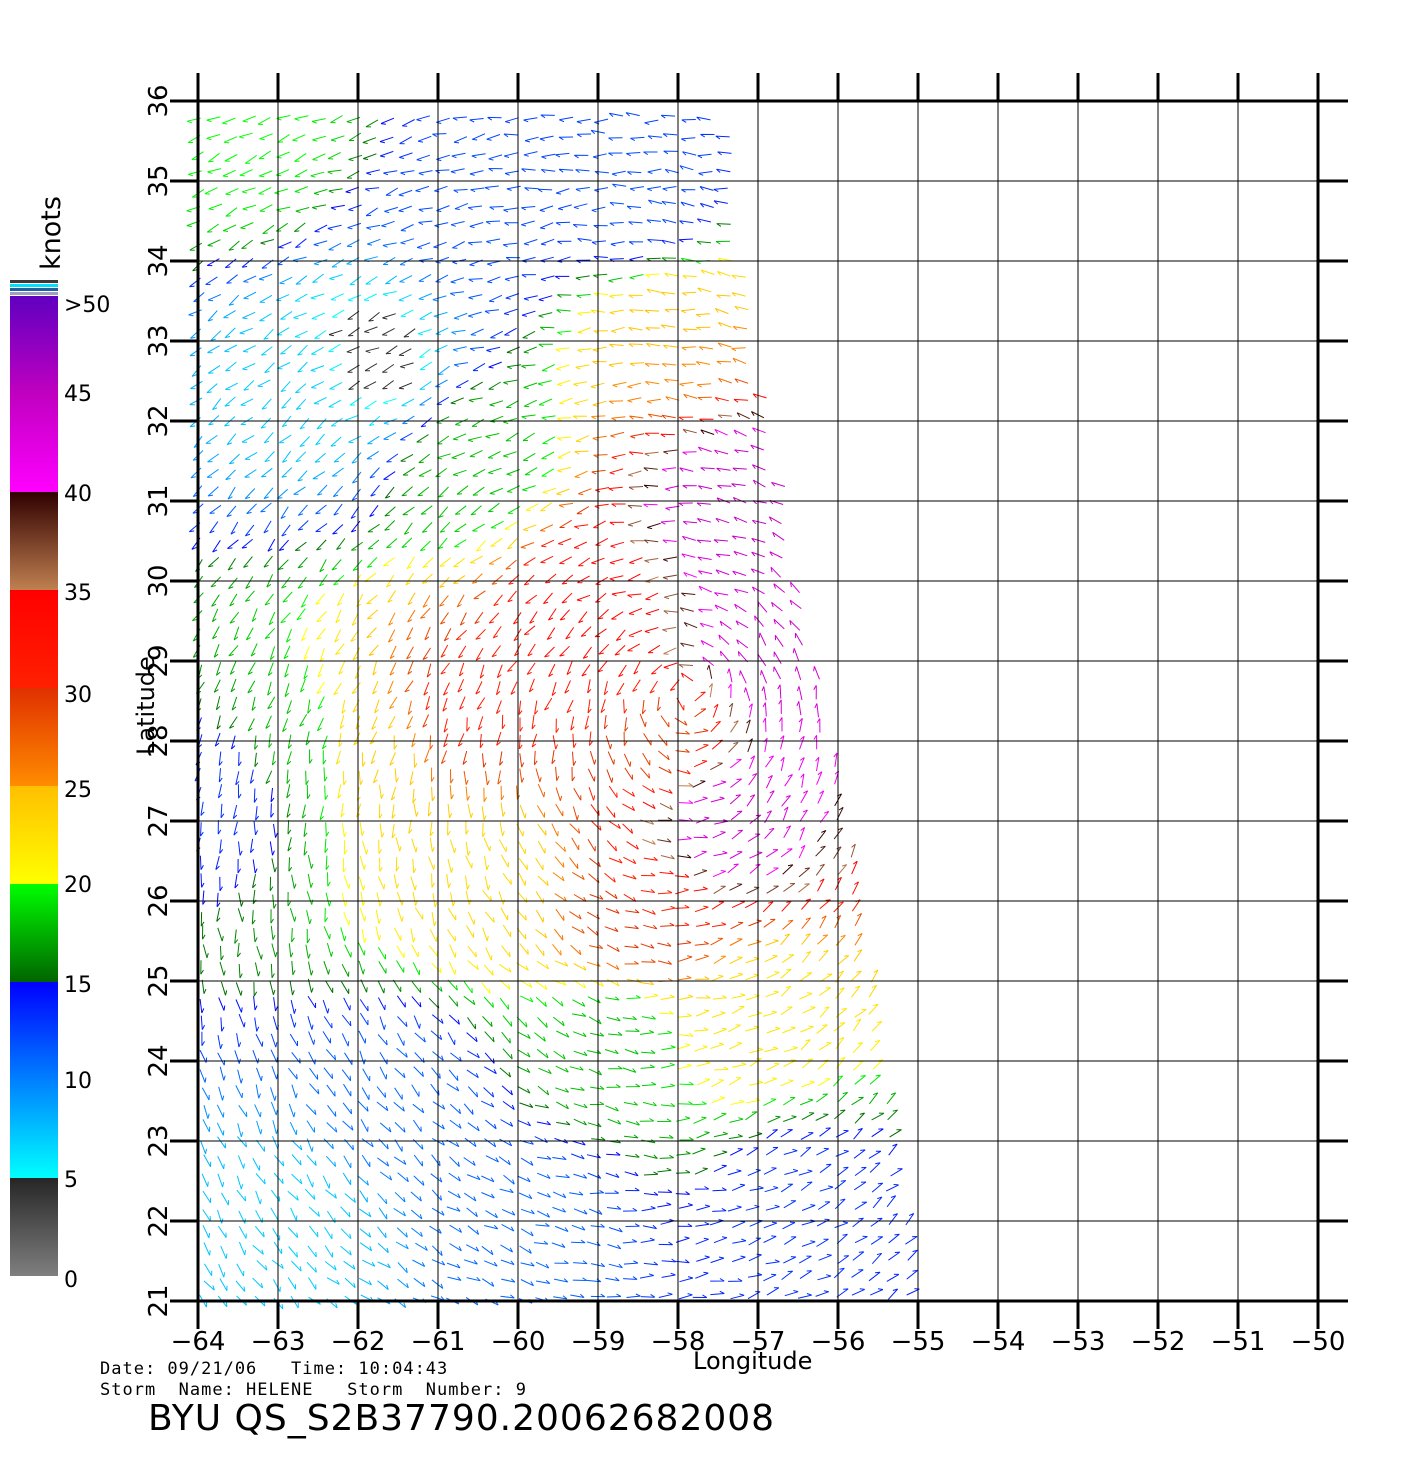  I want to click on colorbar-cap, so click(34, 281).